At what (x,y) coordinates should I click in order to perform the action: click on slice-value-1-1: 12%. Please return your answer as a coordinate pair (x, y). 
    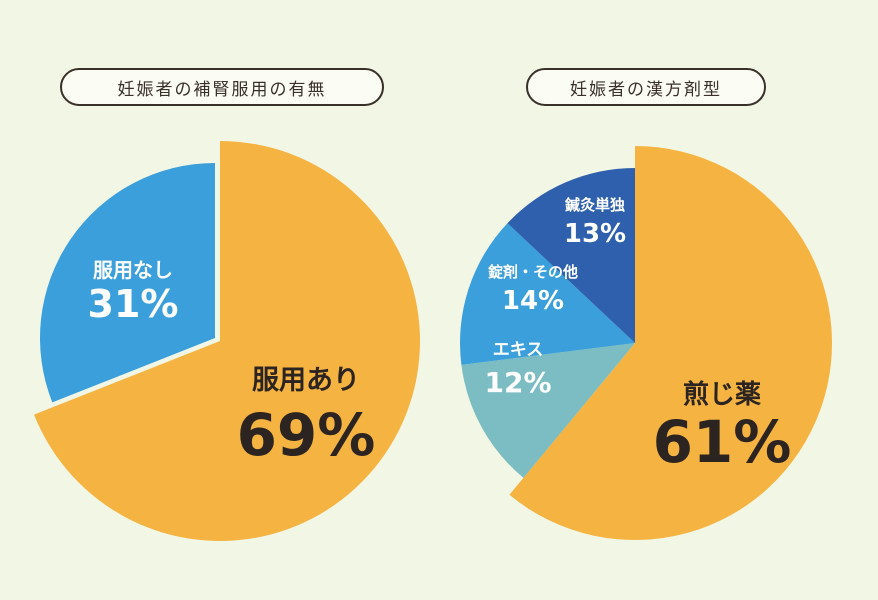
    Looking at the image, I should click on (517, 382).